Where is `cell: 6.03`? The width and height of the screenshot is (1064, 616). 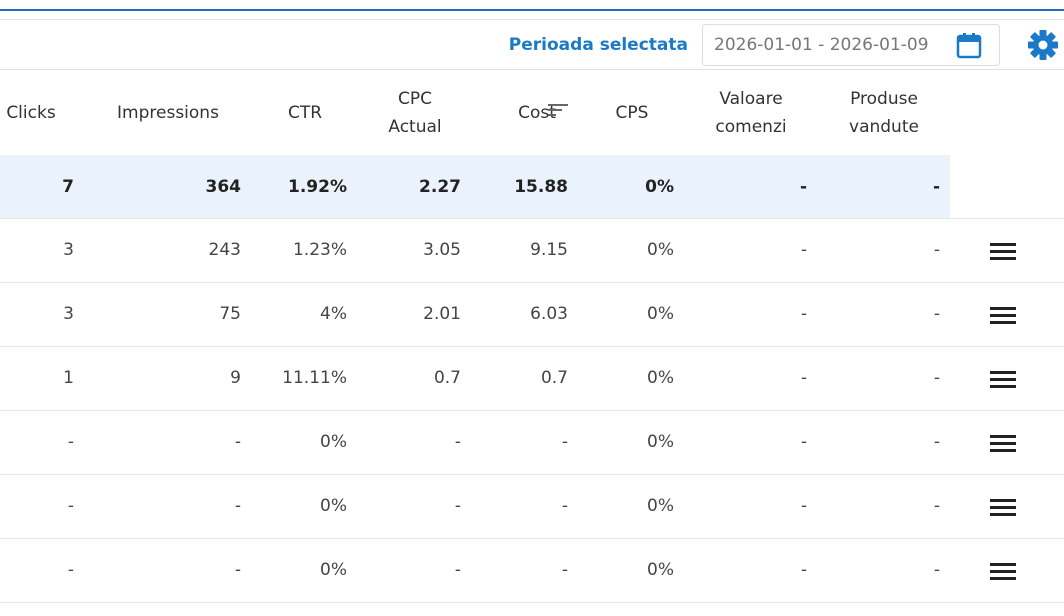 cell: 6.03 is located at coordinates (549, 314).